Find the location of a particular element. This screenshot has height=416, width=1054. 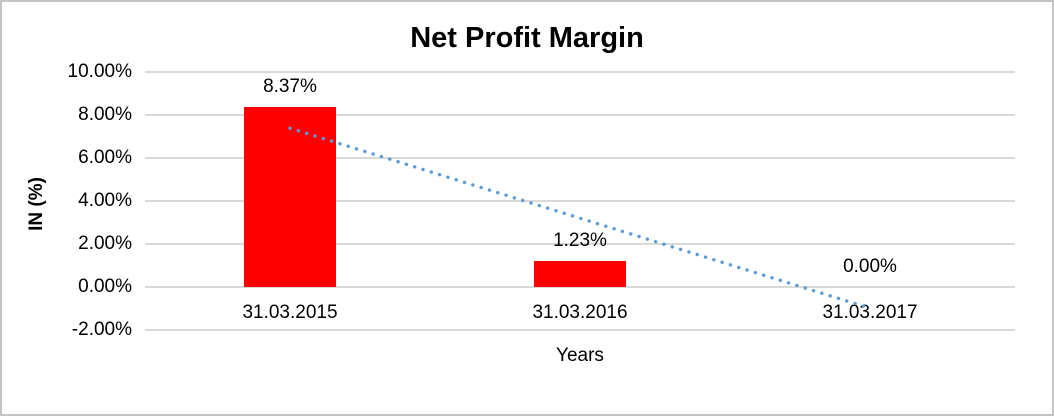

data-label: 8.37% is located at coordinates (290, 87).